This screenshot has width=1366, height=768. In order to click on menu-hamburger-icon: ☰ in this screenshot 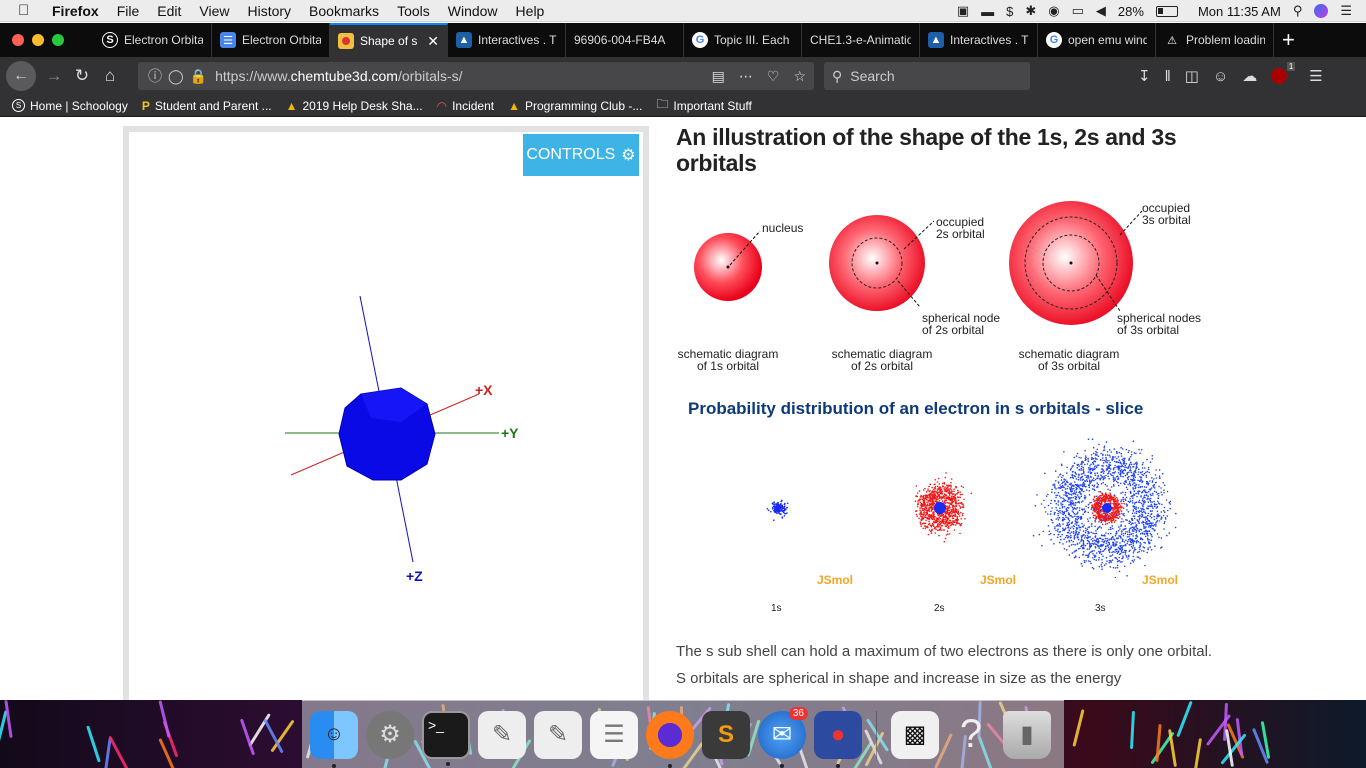, I will do `click(1316, 76)`.